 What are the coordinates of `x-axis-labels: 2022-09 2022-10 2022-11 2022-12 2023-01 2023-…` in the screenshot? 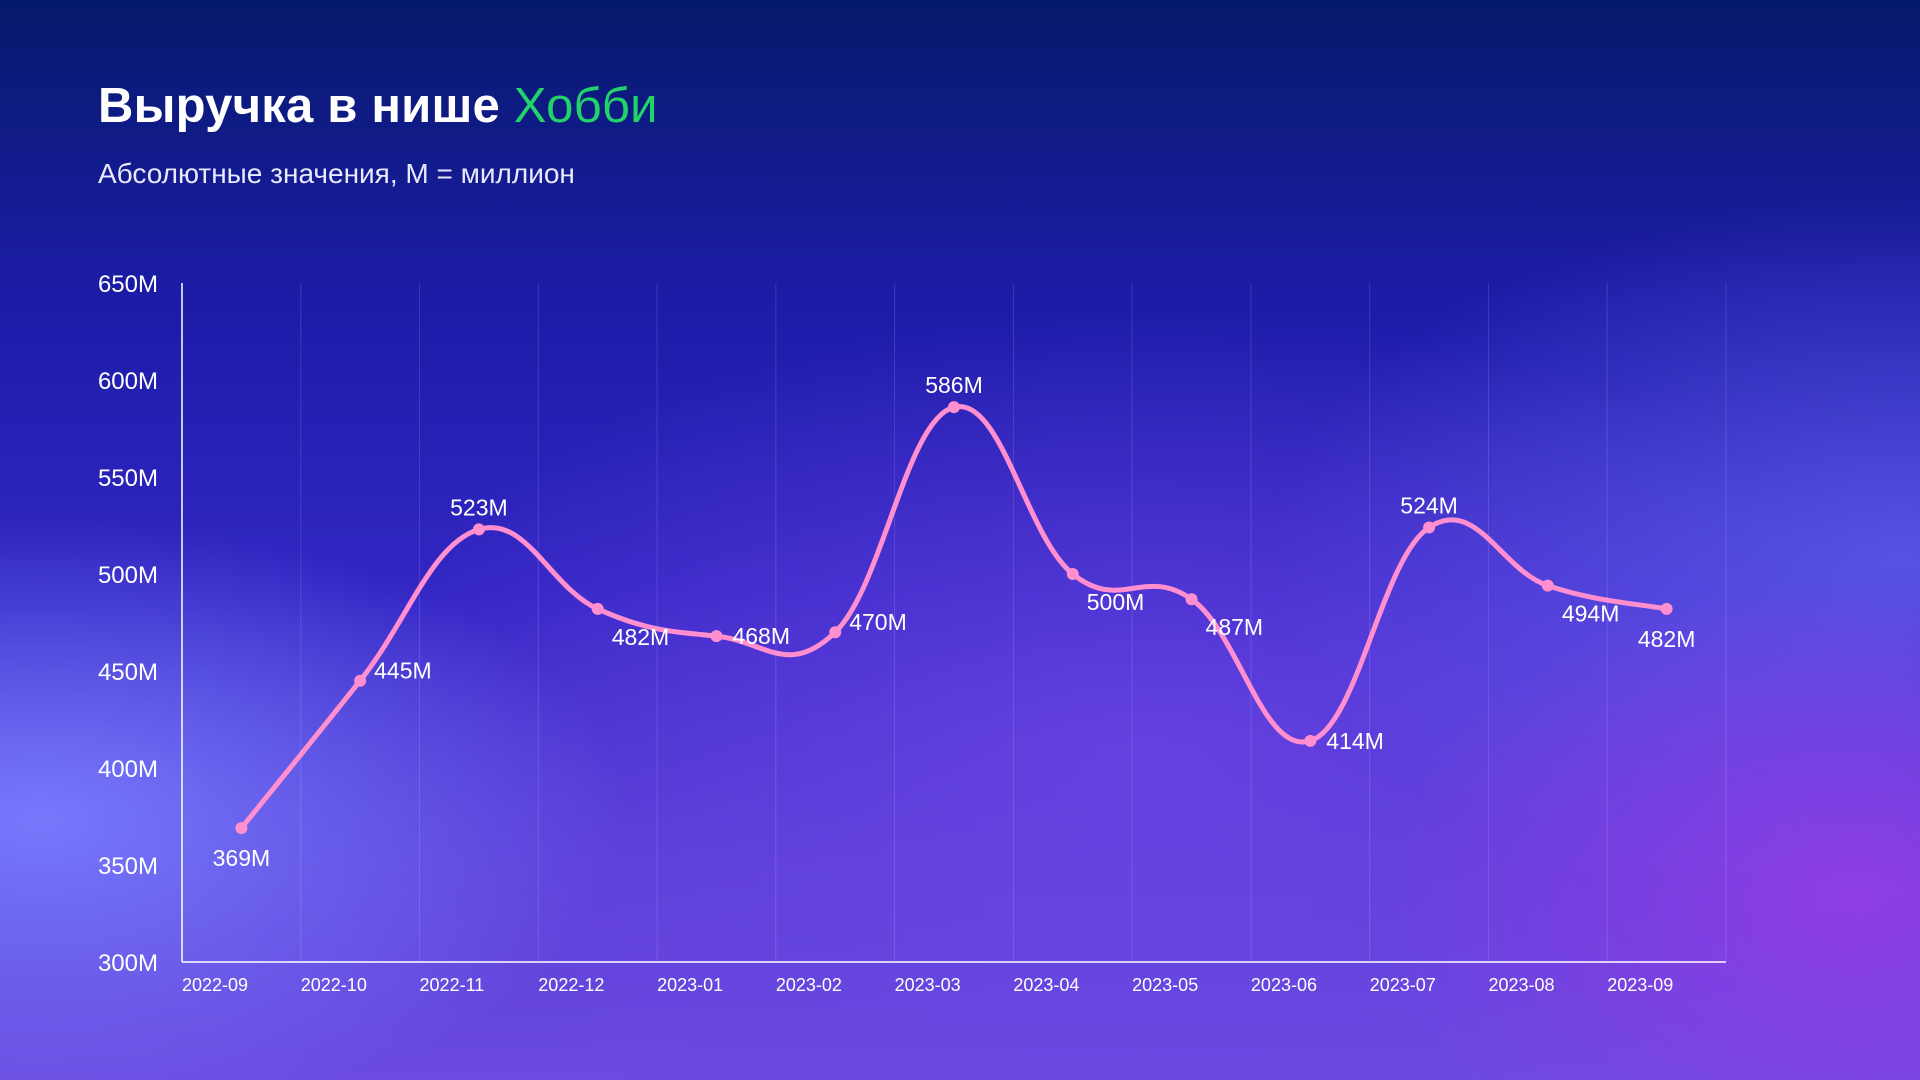 It's located at (927, 985).